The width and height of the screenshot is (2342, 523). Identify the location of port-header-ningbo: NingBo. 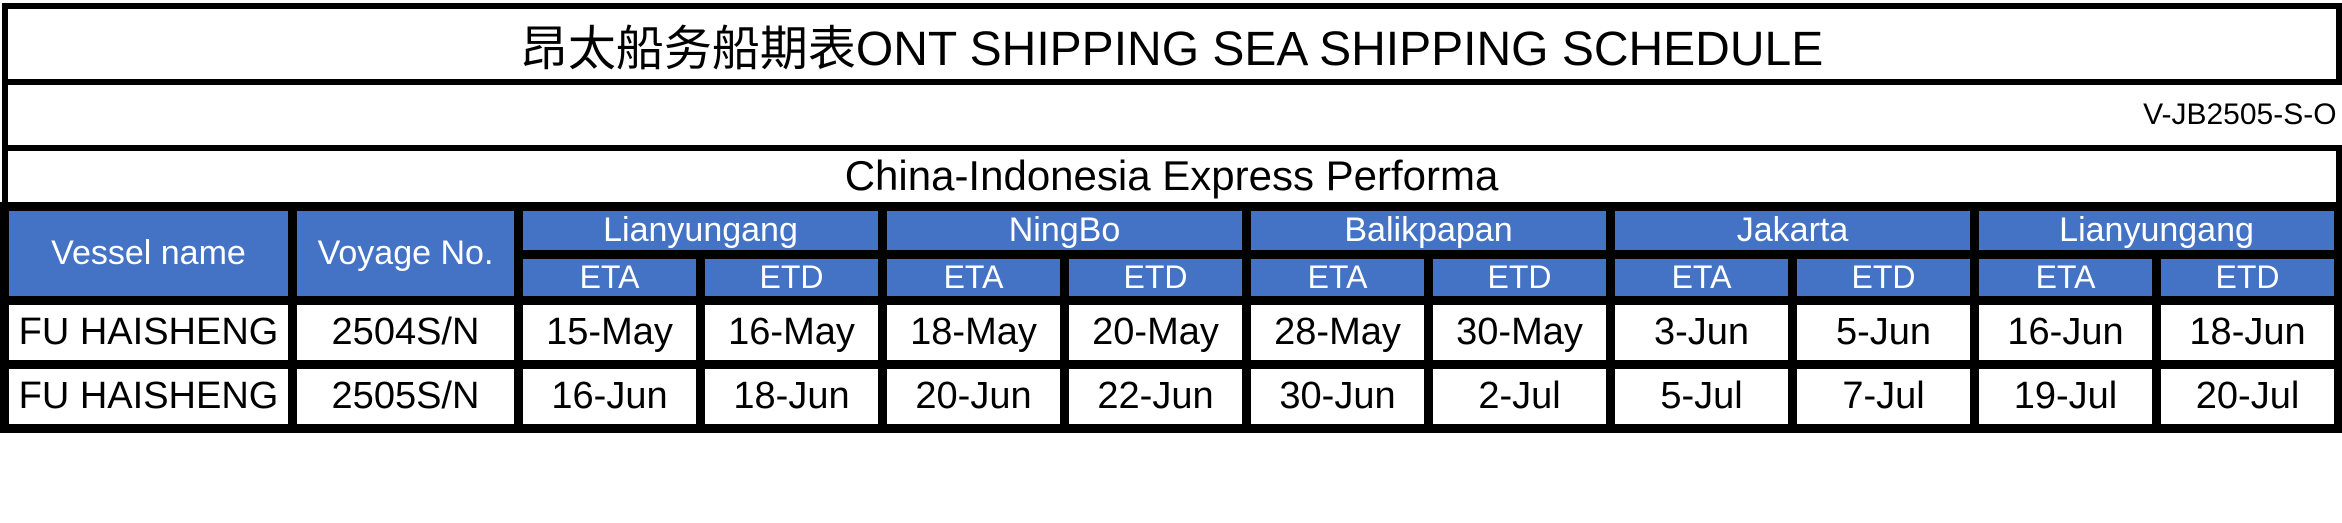
(1064, 230).